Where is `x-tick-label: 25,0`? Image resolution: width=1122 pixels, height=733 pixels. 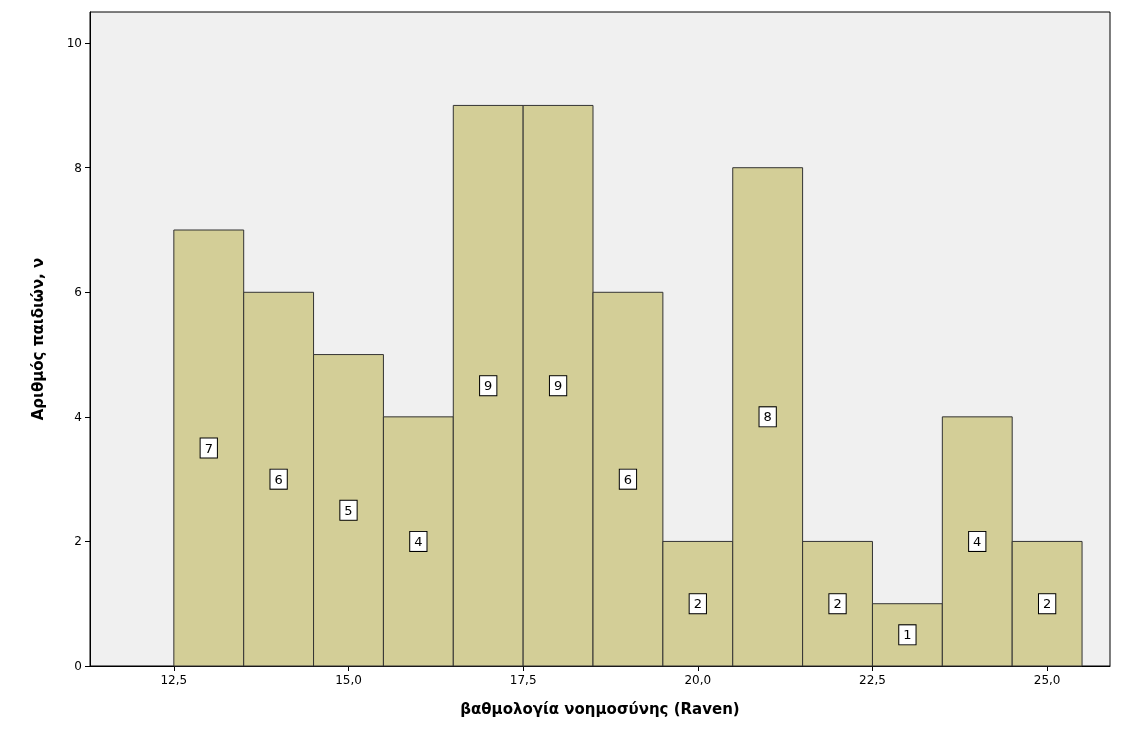 x-tick-label: 25,0 is located at coordinates (1047, 680).